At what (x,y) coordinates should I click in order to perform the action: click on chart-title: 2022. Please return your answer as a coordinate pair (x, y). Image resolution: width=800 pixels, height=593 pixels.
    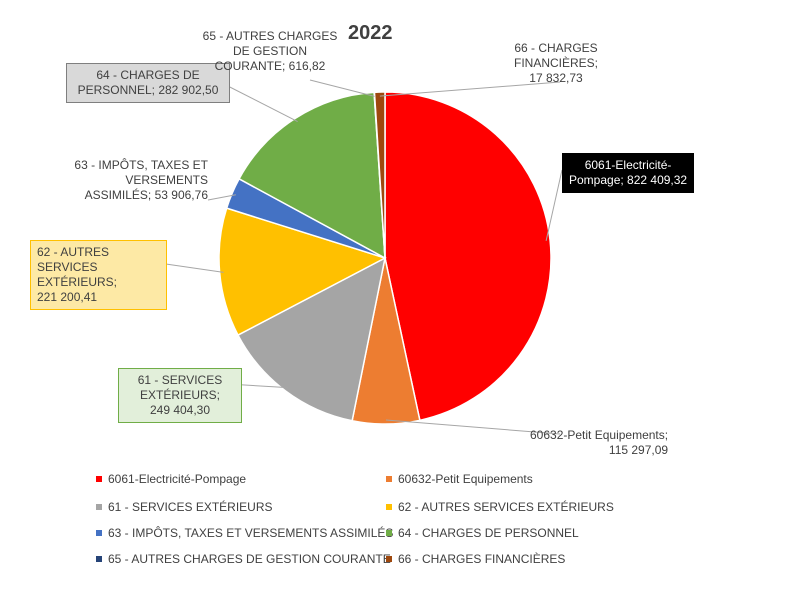
    Looking at the image, I should click on (370, 33).